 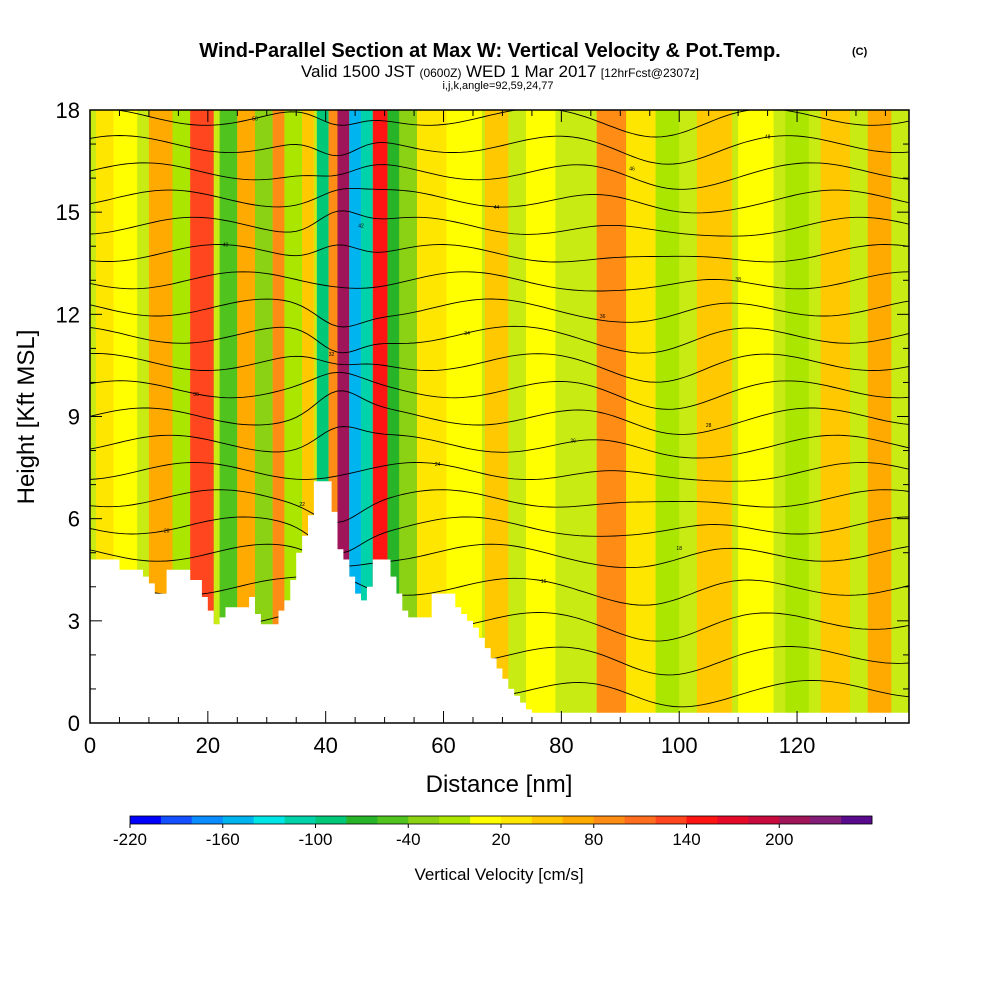 I want to click on y-tick-label: 18, so click(x=68, y=110).